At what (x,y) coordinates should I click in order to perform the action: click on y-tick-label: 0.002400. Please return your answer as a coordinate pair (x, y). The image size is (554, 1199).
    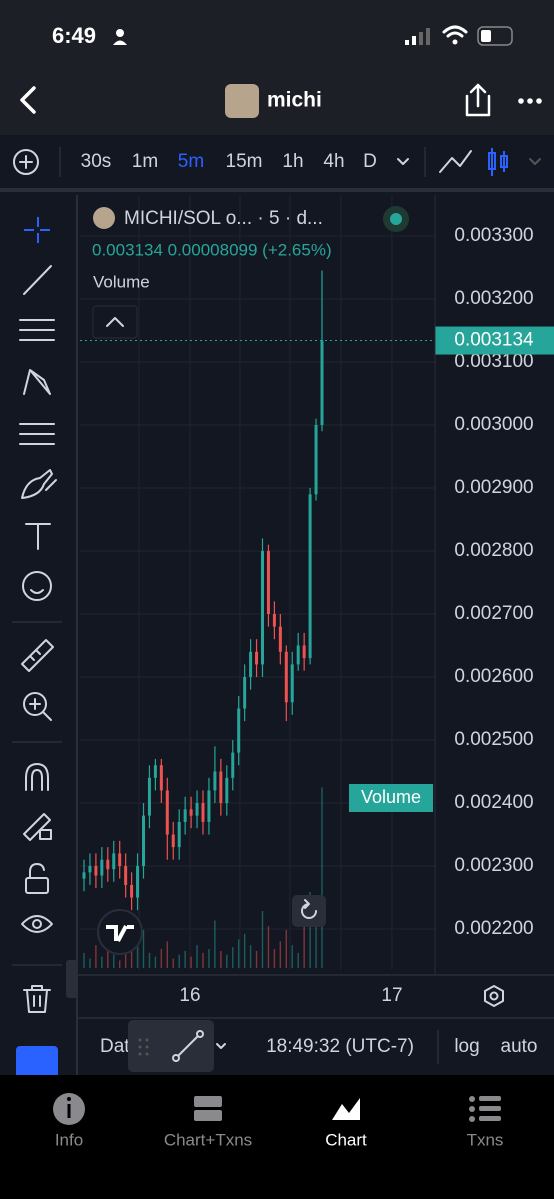
    Looking at the image, I should click on (493, 802).